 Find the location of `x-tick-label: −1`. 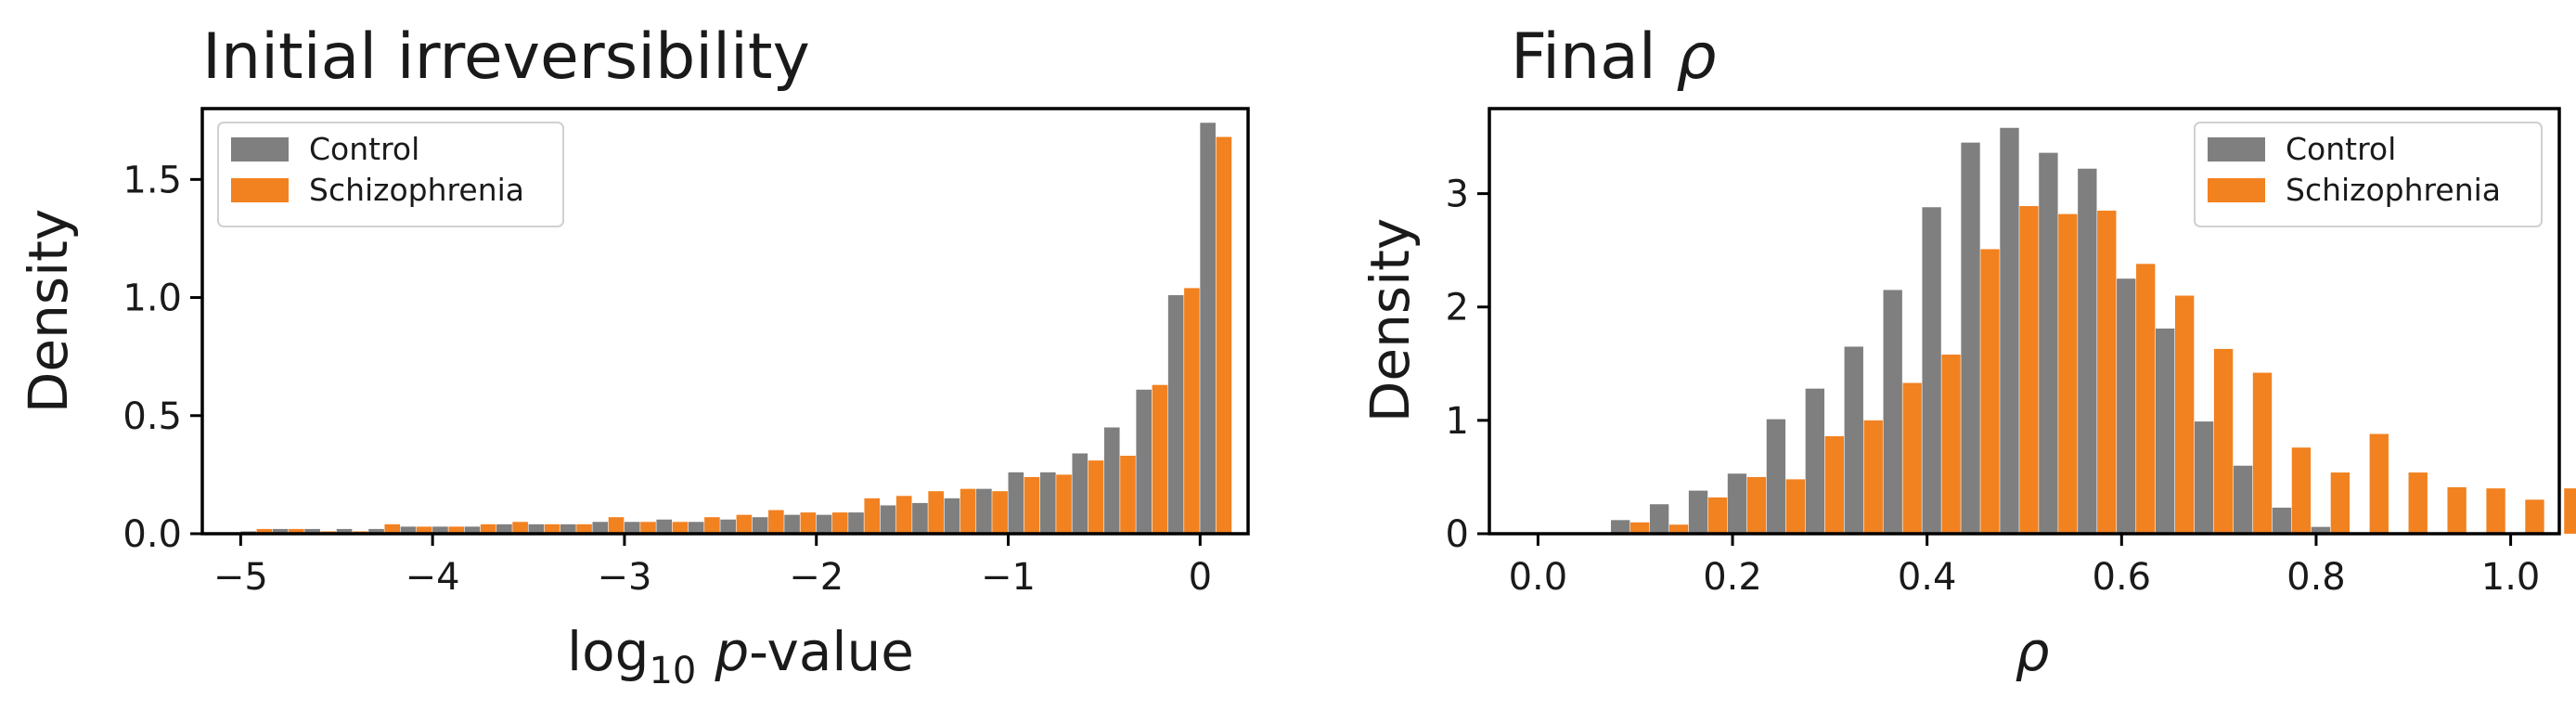

x-tick-label: −1 is located at coordinates (1009, 578).